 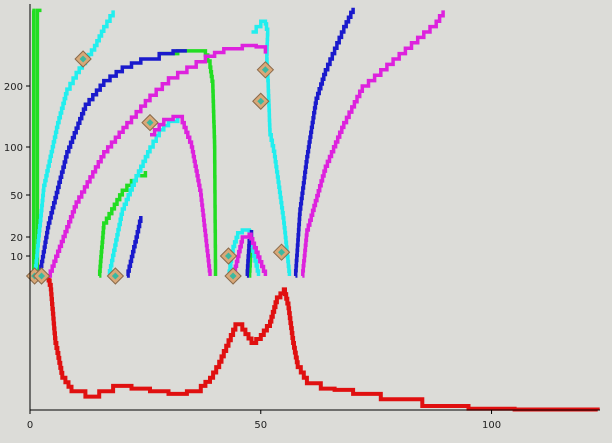 I want to click on y-tick-label-2: 50, so click(x=16, y=196).